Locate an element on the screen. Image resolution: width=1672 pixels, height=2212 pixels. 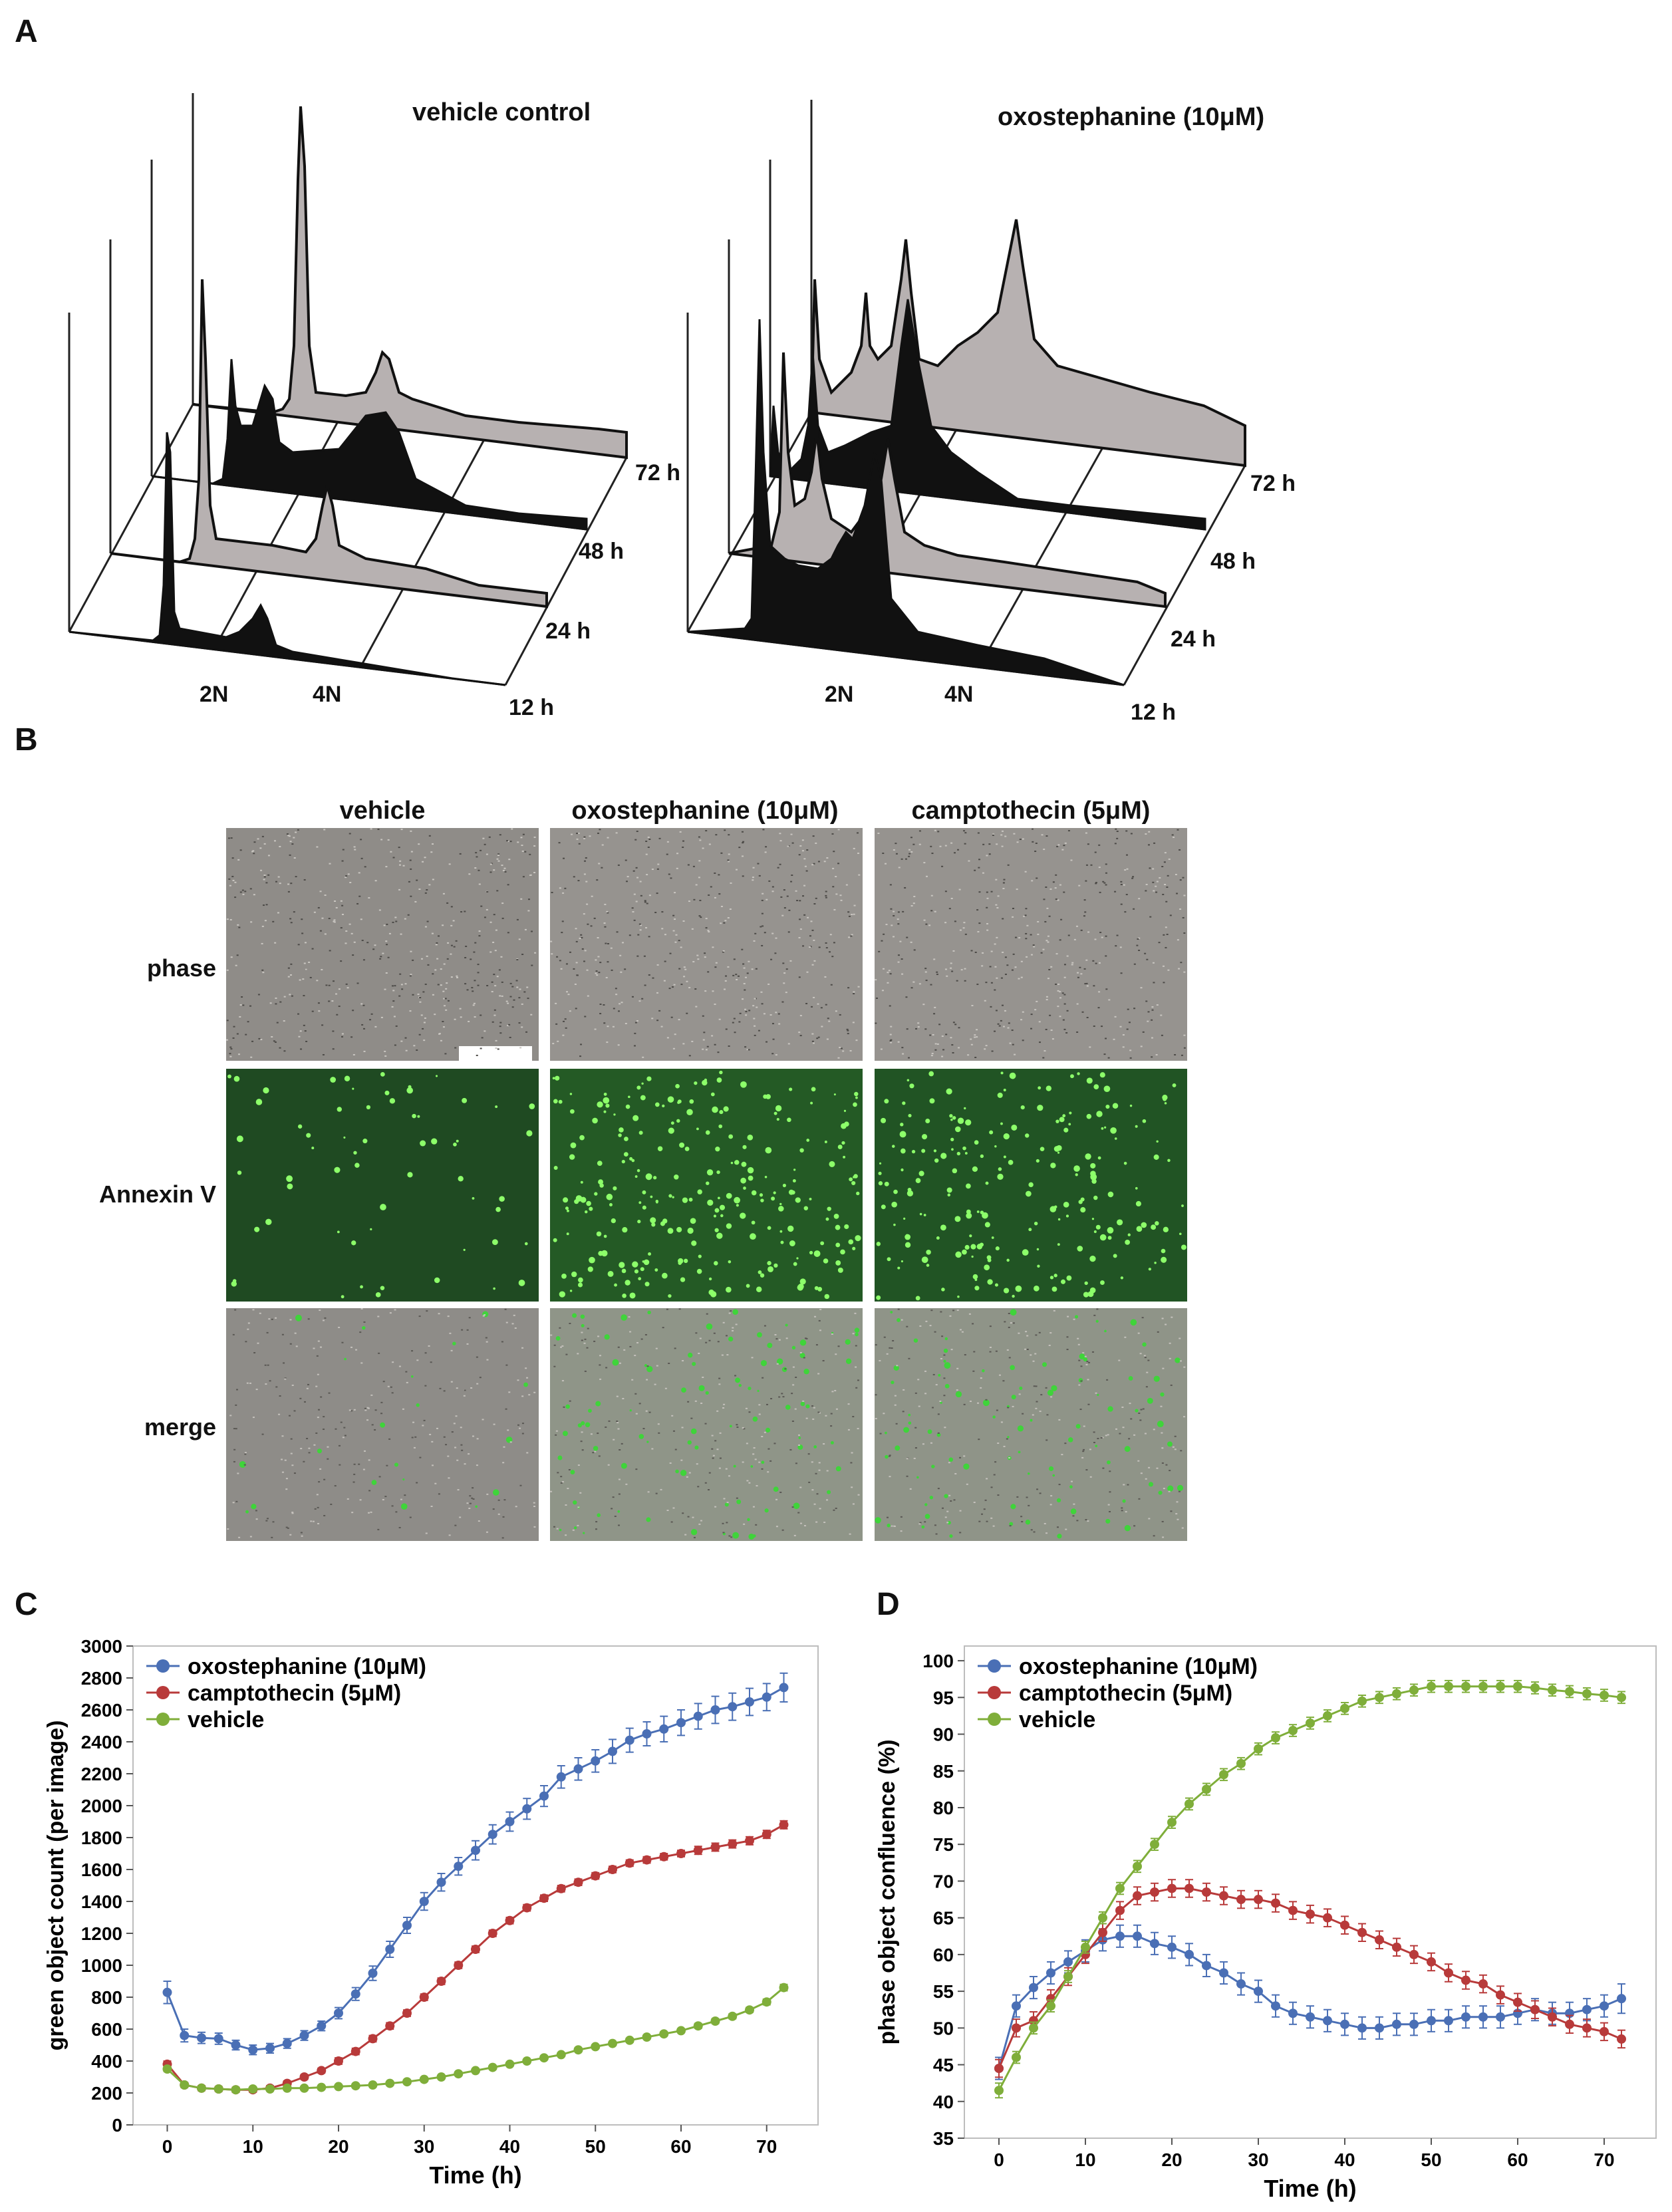
speckle-group is located at coordinates (706, 944).